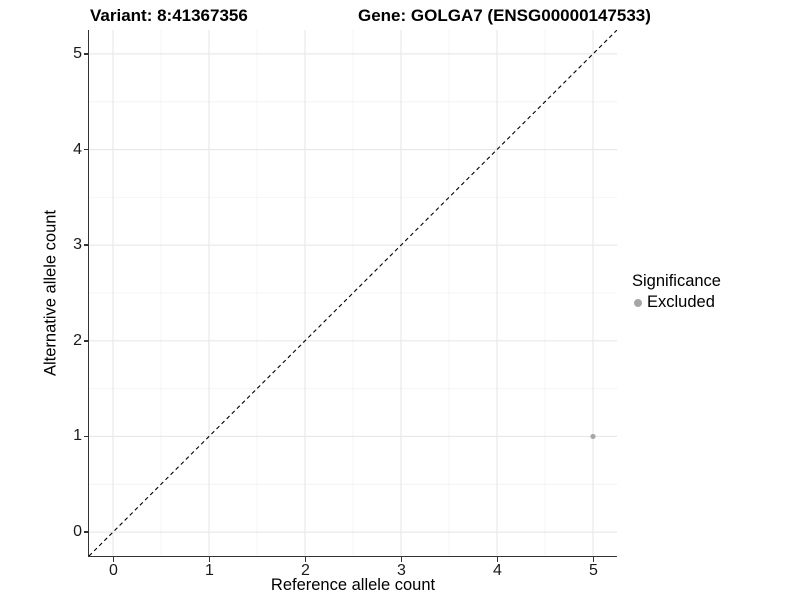  I want to click on x-tick-label: 2, so click(305, 570).